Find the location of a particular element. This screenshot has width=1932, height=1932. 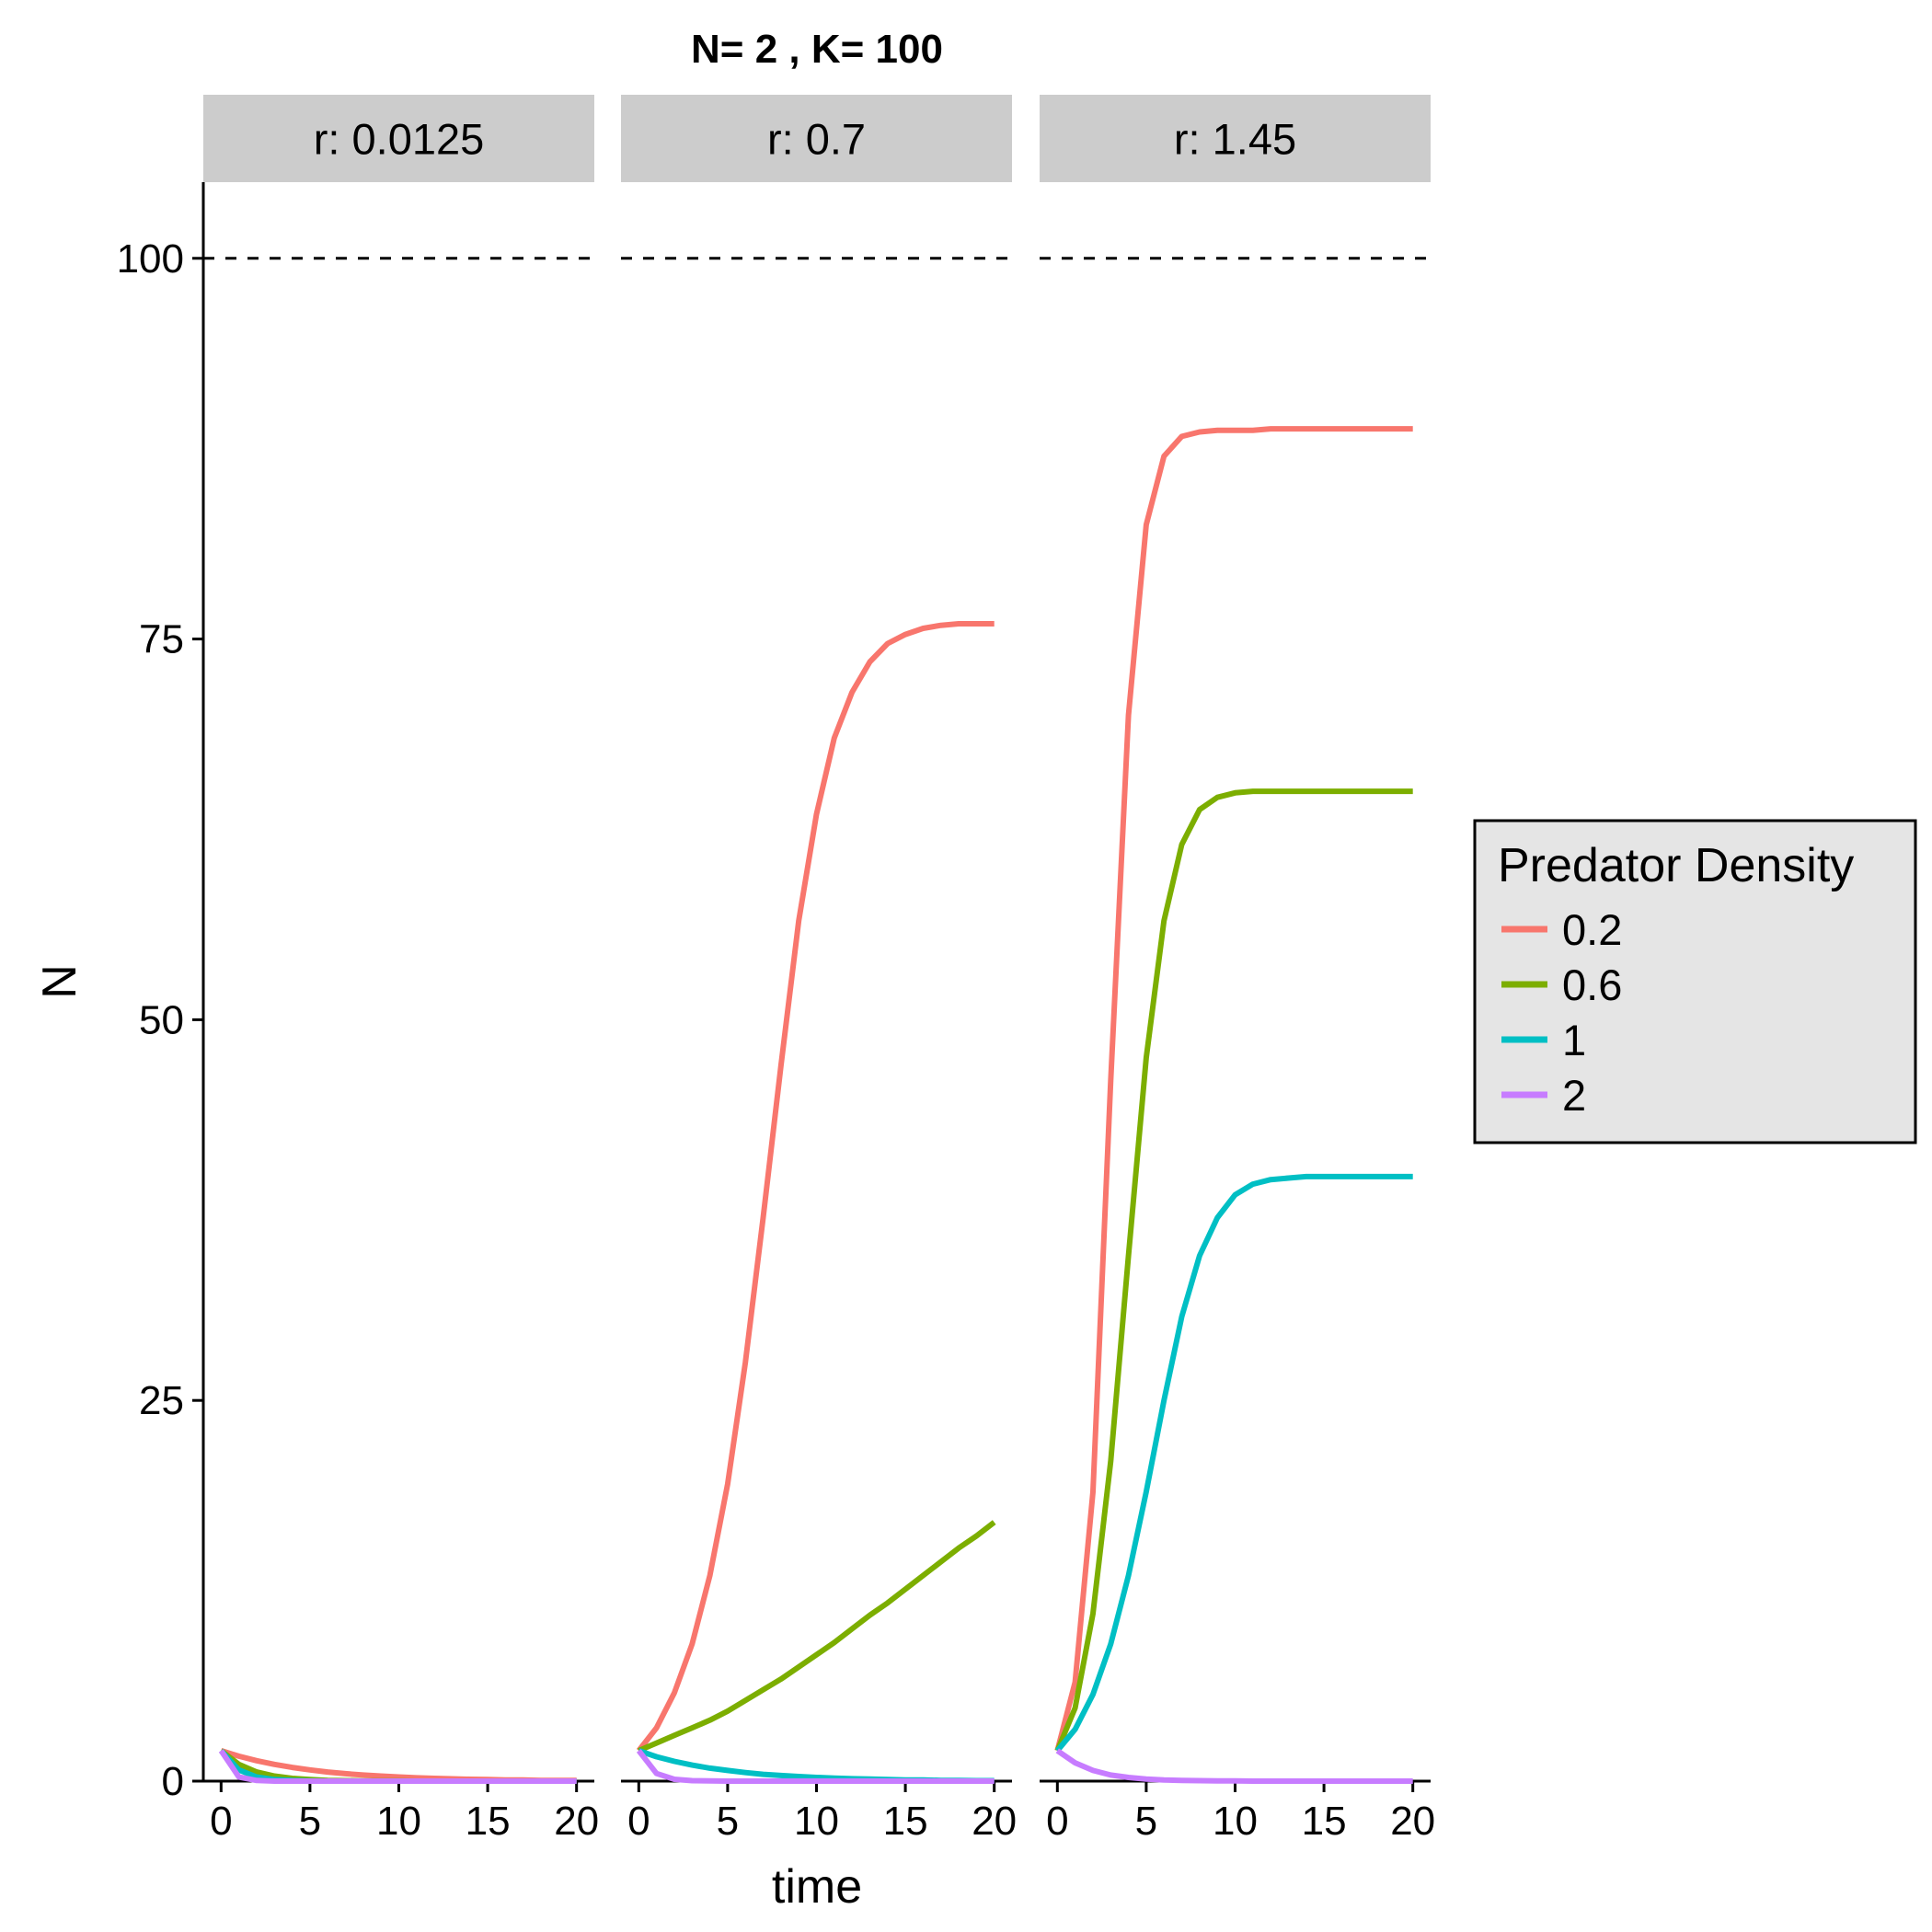

facet-strip-label: r: 1.45 is located at coordinates (1235, 139).